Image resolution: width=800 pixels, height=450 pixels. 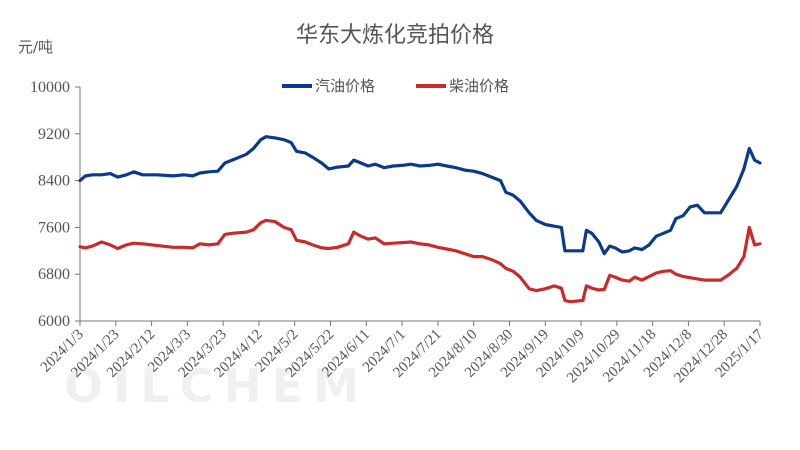 I want to click on legend: 汽油价格 柴油价格, so click(x=395, y=86).